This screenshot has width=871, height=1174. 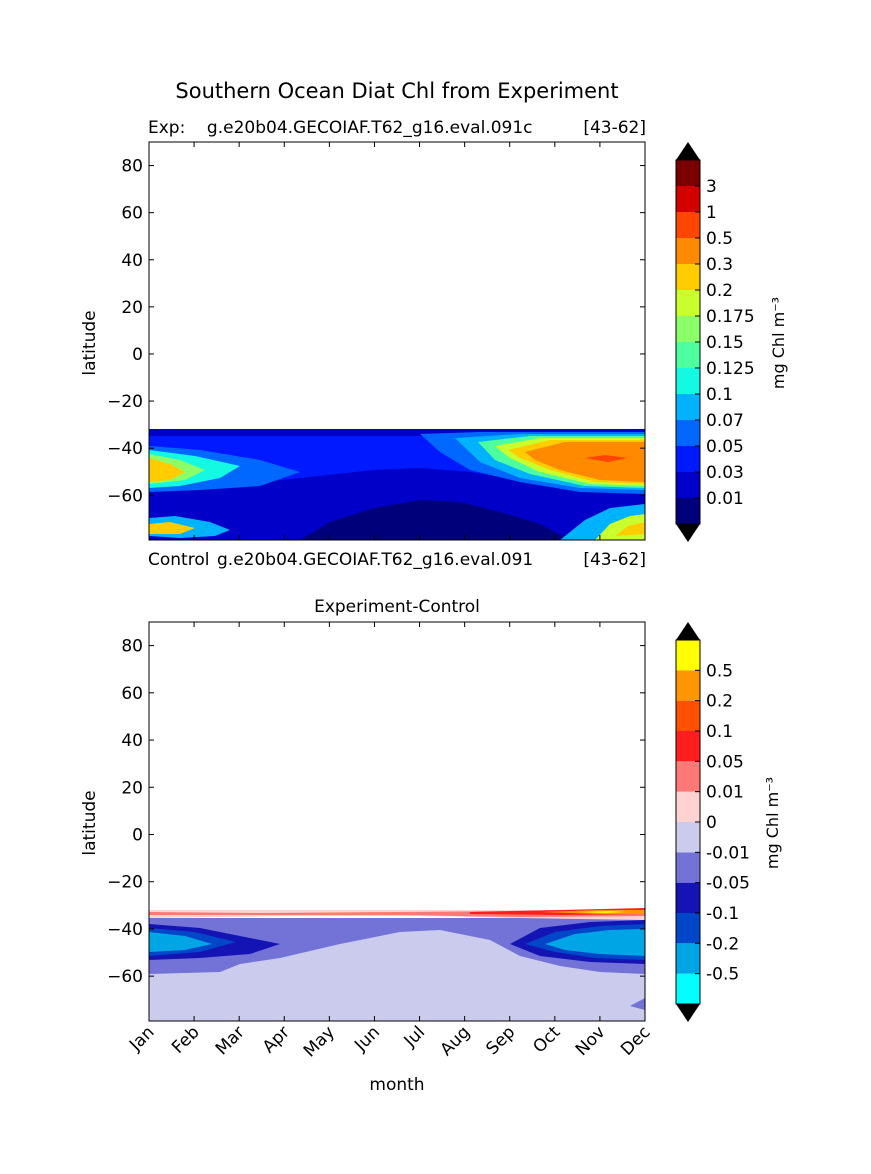 I want to click on difference-ytick-label: 80, so click(x=132, y=647).